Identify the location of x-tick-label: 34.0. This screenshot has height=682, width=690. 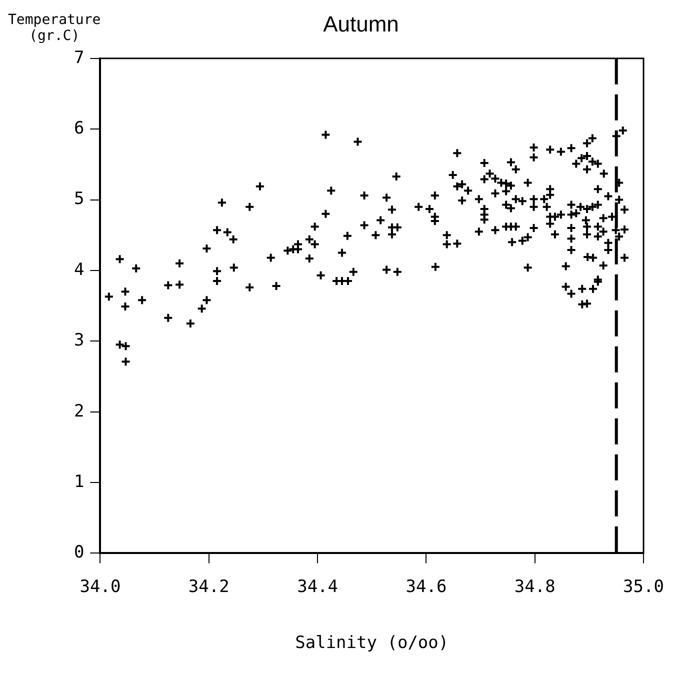
(100, 586).